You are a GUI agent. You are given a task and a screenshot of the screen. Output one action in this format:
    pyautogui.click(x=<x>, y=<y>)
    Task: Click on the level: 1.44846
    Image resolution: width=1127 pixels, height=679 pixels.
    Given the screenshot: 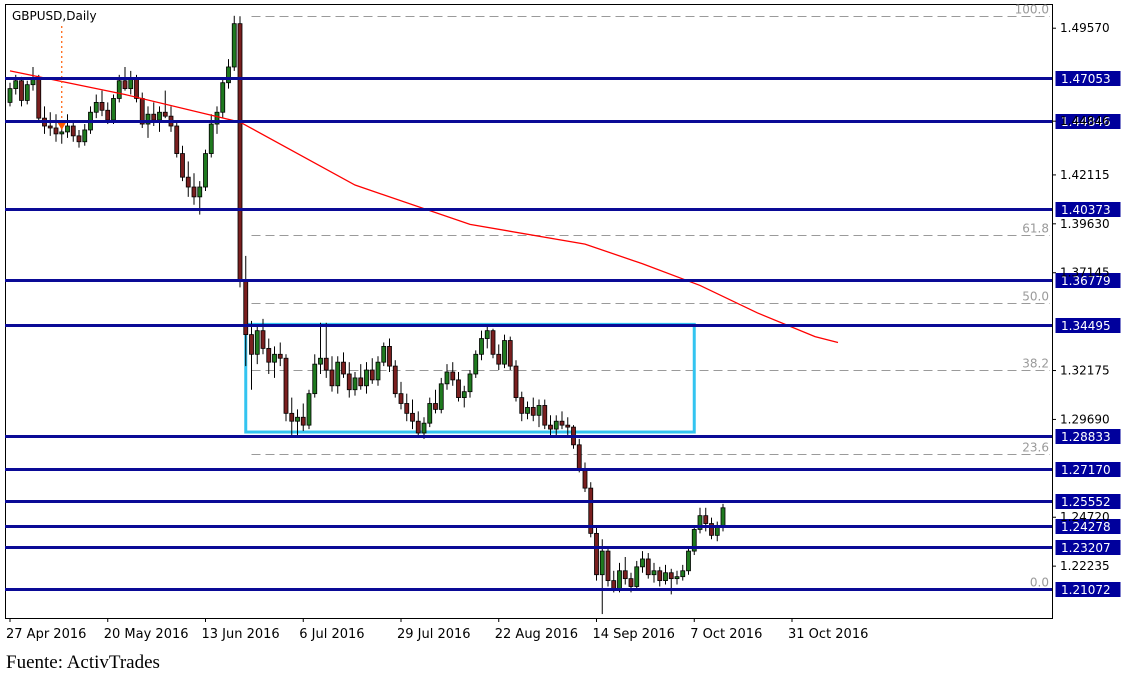 What is the action you would take?
    pyautogui.click(x=563, y=121)
    